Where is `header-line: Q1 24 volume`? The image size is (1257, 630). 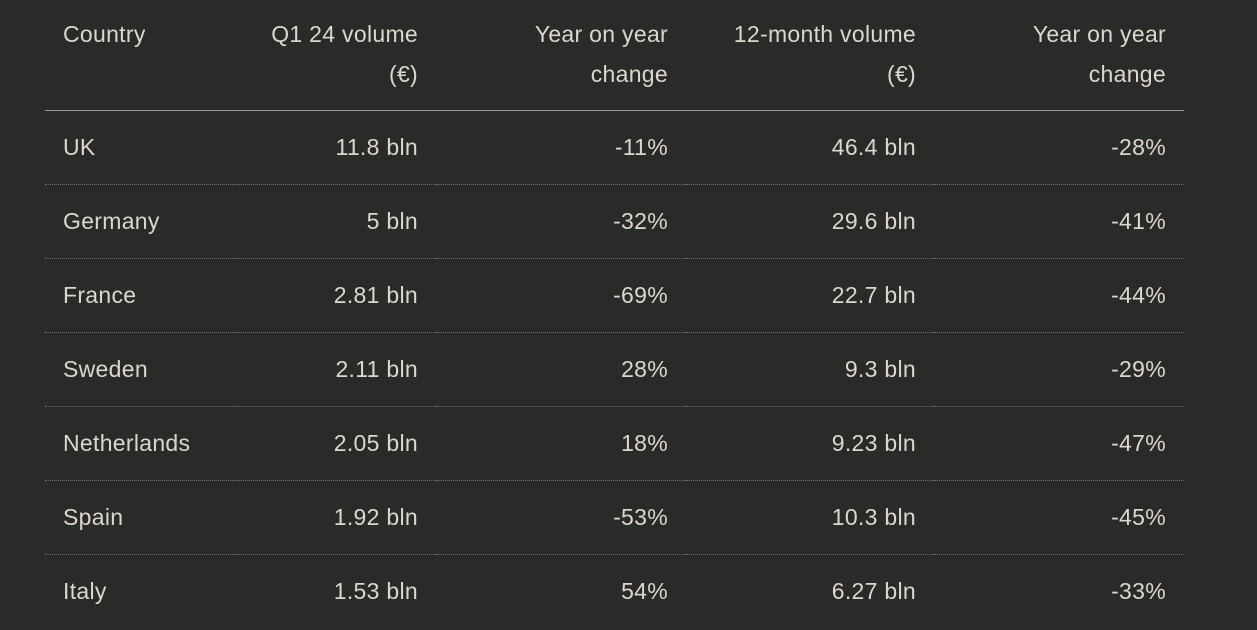
header-line: Q1 24 volume is located at coordinates (344, 34).